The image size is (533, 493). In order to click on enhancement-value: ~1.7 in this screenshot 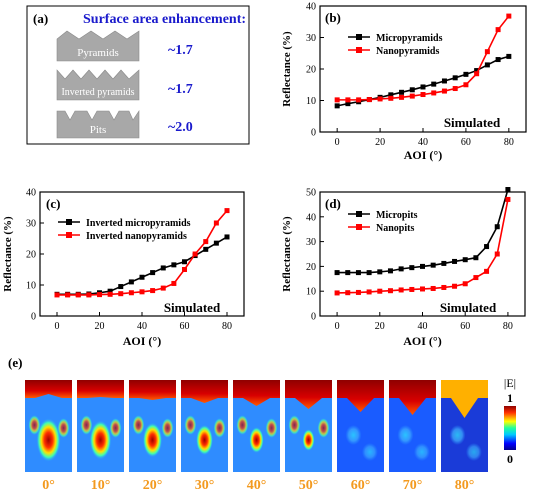, I will do `click(180, 50)`.